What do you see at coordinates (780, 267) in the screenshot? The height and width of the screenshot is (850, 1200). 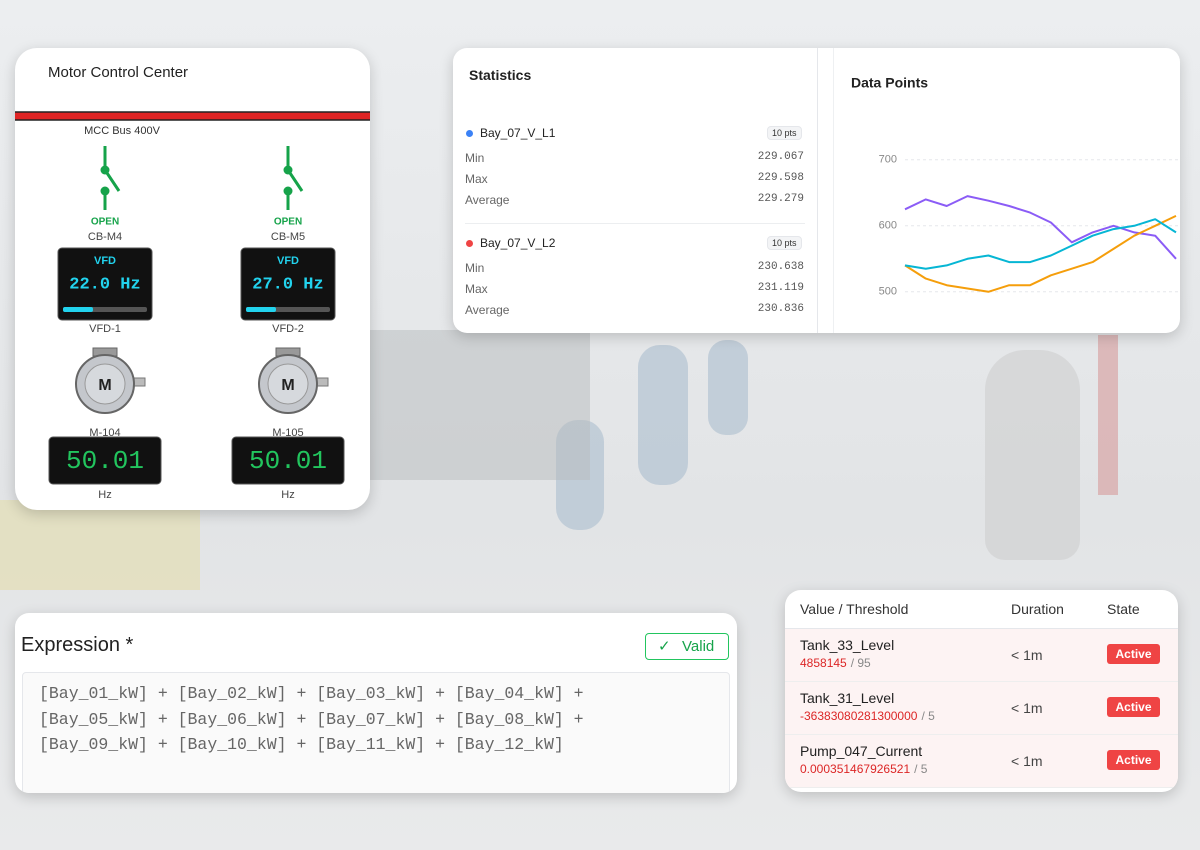 I see `stat-value: 230.638` at bounding box center [780, 267].